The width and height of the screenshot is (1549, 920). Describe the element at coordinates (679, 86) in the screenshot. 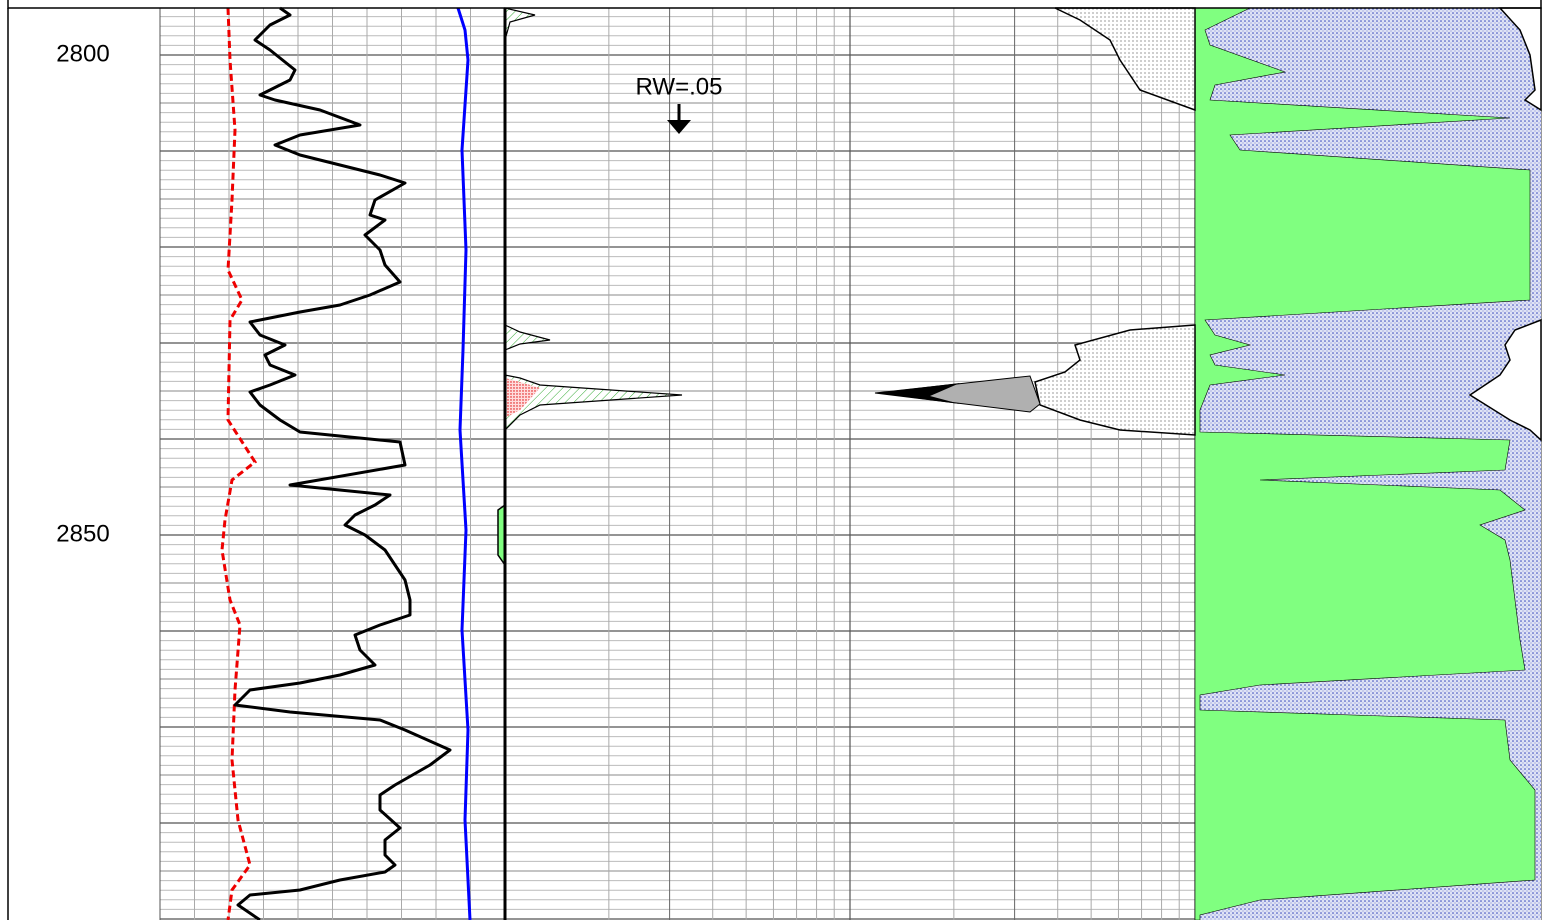

I see `annotation: RW=.05` at that location.